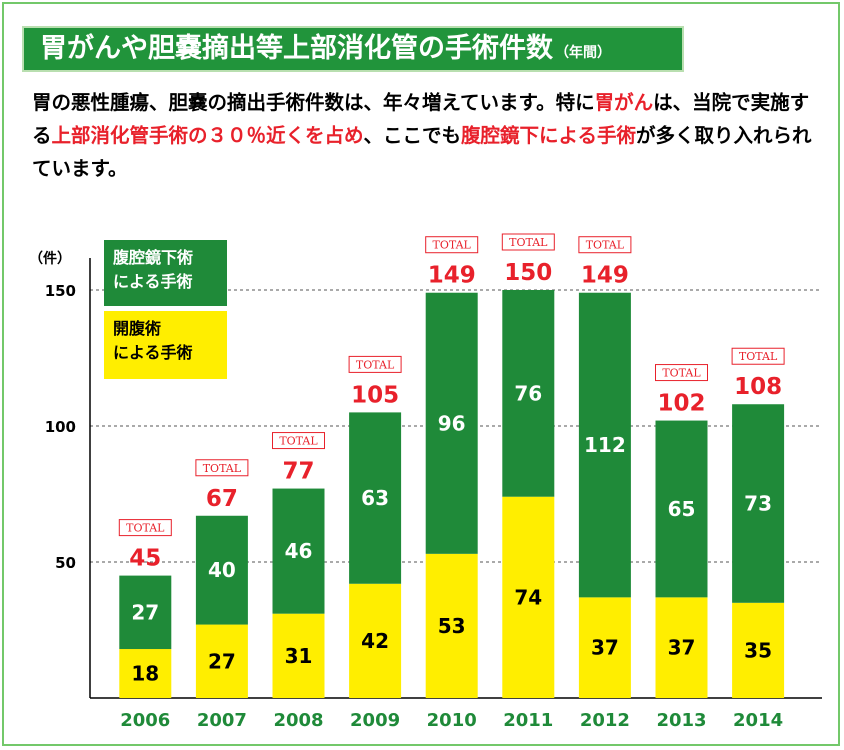 This screenshot has height=750, width=844. What do you see at coordinates (222, 720) in the screenshot?
I see `x-tick-label: 2007` at bounding box center [222, 720].